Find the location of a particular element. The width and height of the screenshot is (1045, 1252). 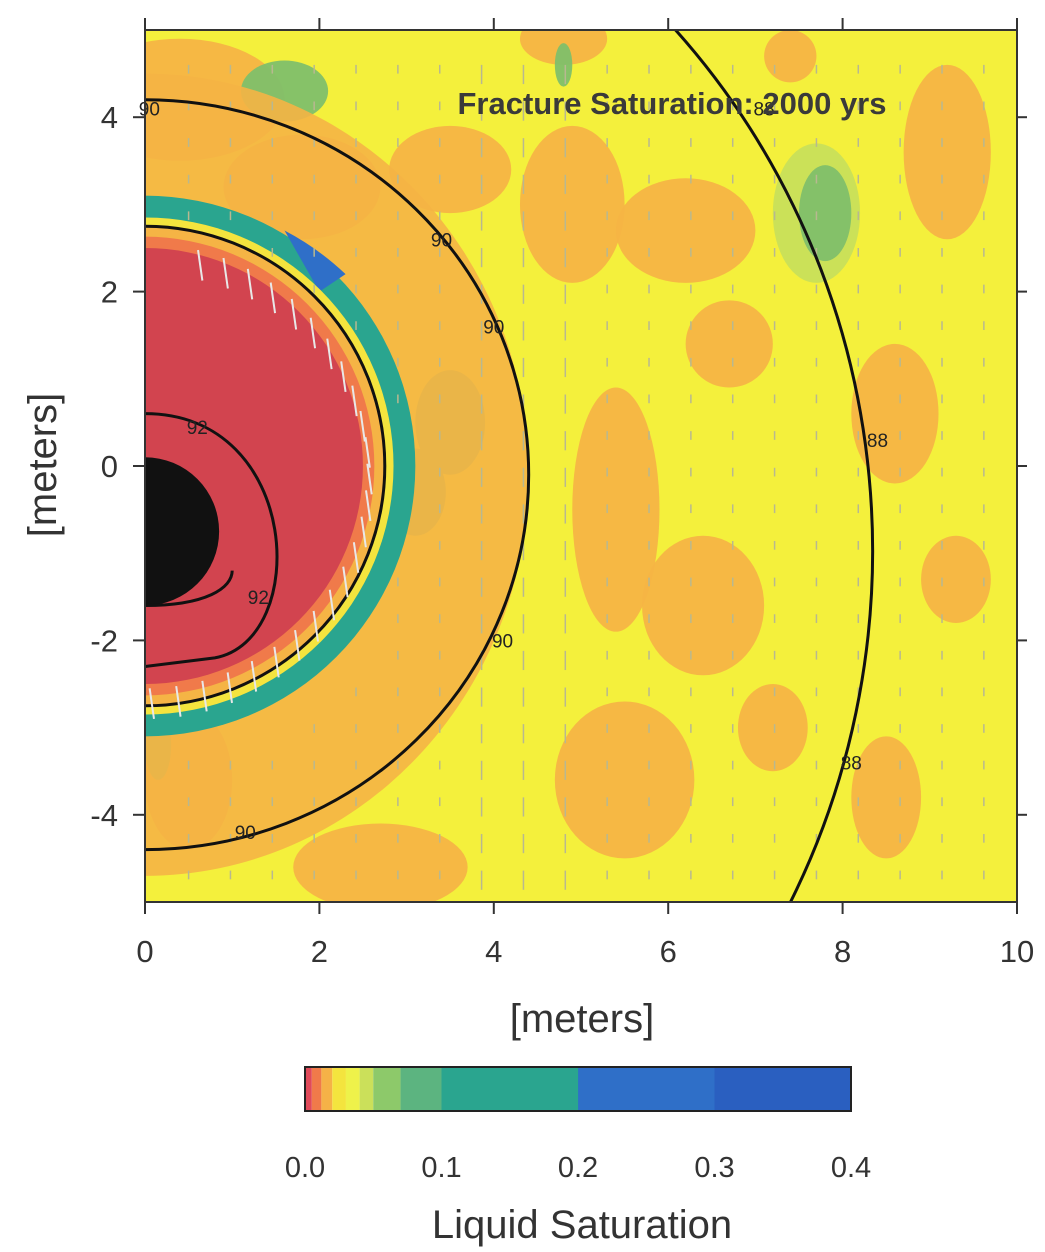

colorbar-bands is located at coordinates (578, 1089).